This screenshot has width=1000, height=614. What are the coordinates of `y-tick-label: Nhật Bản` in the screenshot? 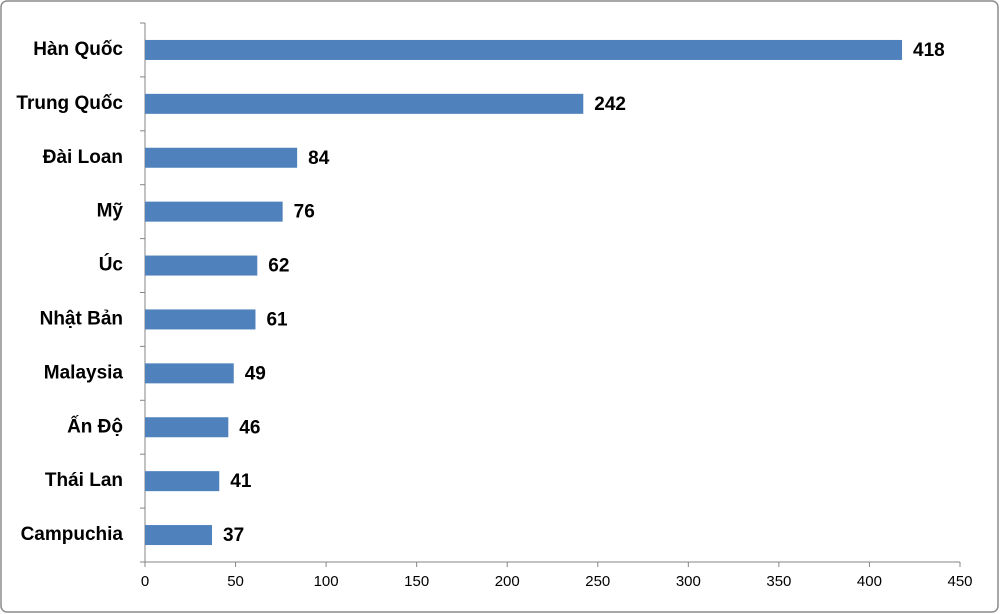 It's located at (81, 318).